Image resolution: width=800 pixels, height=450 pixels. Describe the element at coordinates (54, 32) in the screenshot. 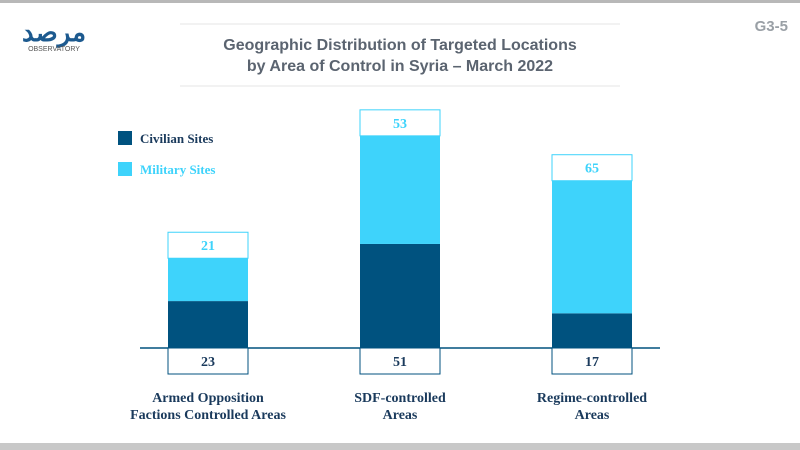

I see `logo-arabic: مرصد` at that location.